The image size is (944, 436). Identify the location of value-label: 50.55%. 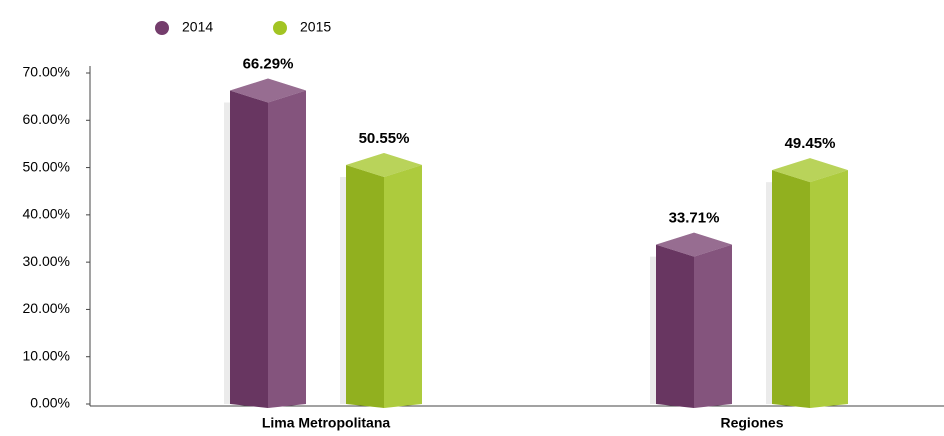
(384, 138).